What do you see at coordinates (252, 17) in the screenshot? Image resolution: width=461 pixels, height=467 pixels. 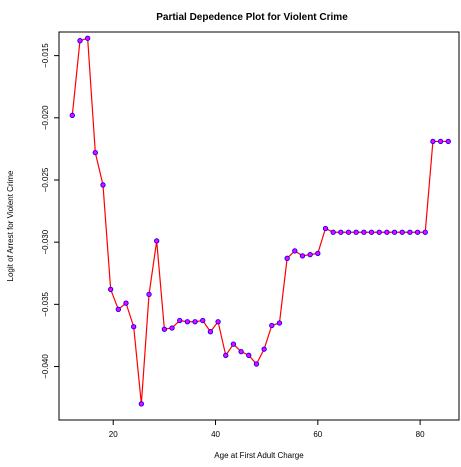 I see `chart-title: Partial Depedence Plot for Violent Crime` at bounding box center [252, 17].